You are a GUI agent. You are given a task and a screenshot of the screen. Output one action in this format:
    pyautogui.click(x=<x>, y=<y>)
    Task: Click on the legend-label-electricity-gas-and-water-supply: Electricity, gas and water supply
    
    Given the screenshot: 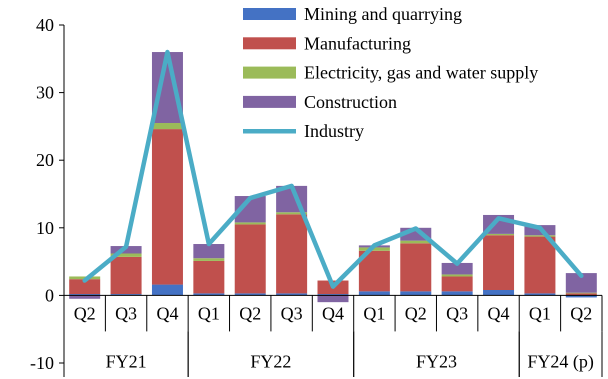 What is the action you would take?
    pyautogui.click(x=421, y=73)
    